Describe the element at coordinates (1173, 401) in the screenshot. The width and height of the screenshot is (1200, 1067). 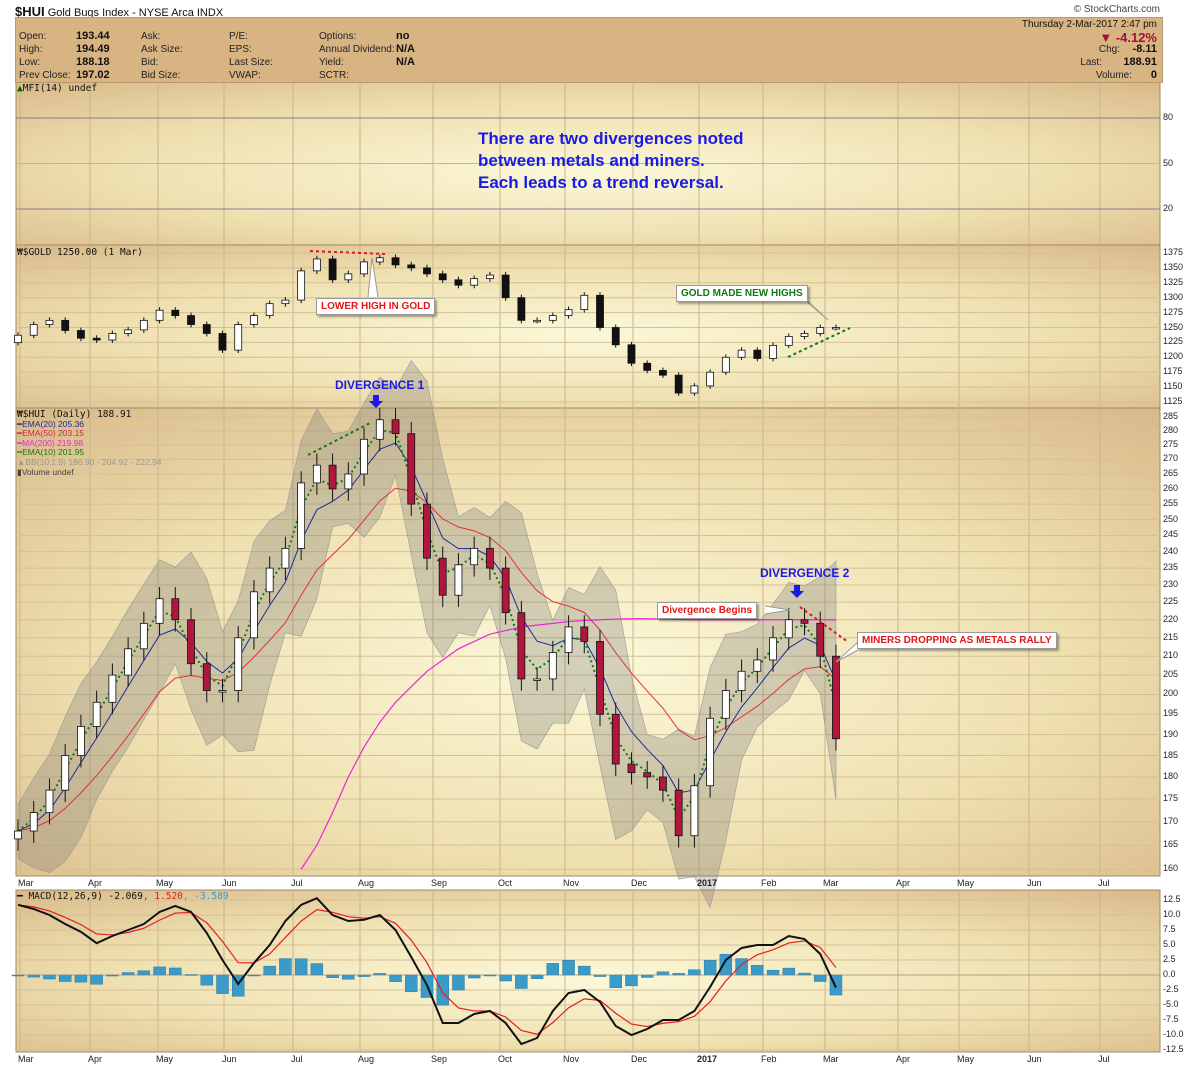
I see `gold-tick-label: 1125` at that location.